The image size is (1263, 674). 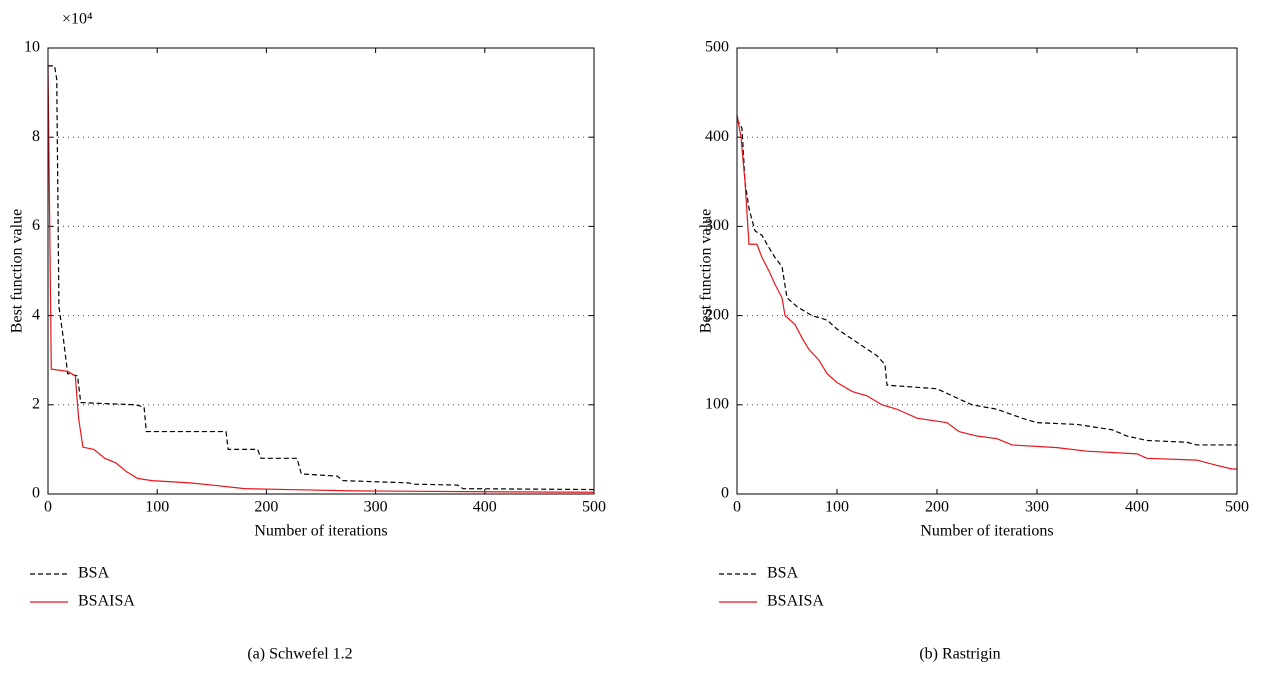 What do you see at coordinates (717, 225) in the screenshot?
I see `y-tick-label: 300` at bounding box center [717, 225].